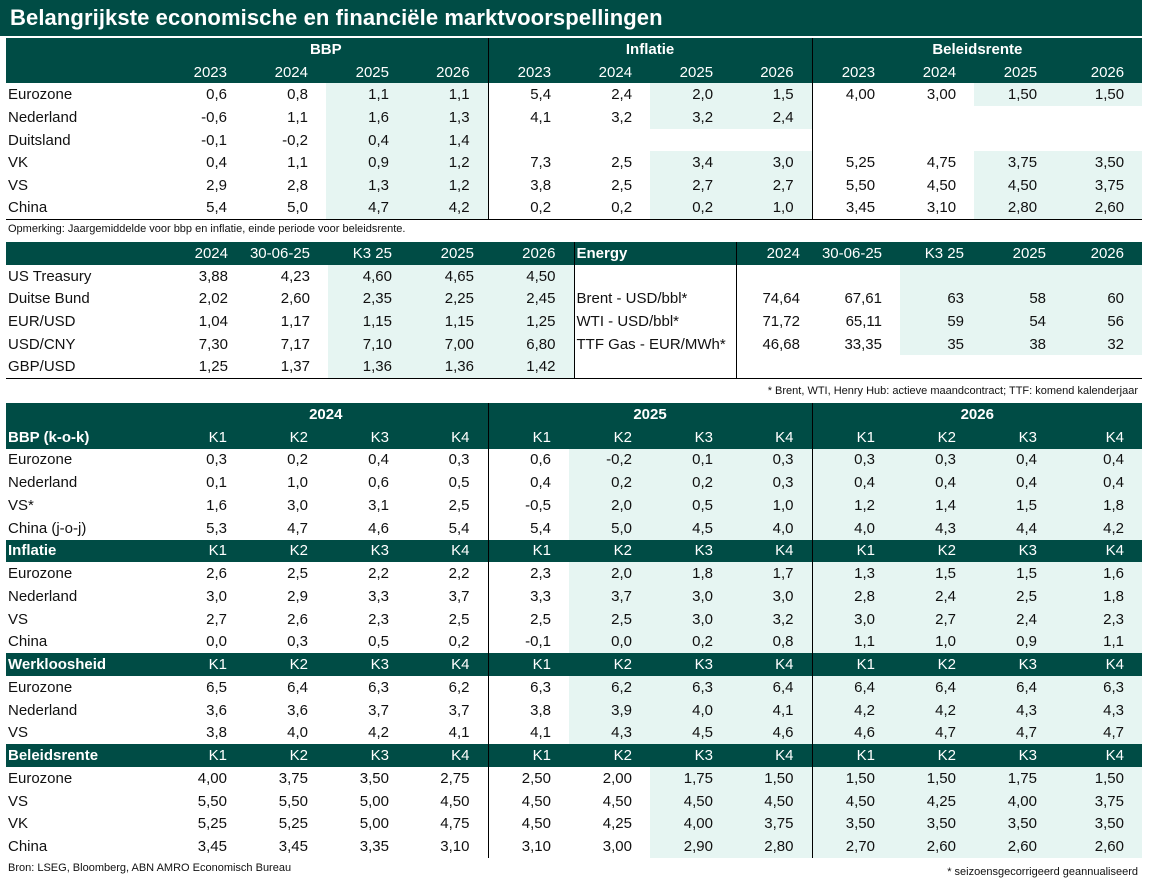 The height and width of the screenshot is (886, 1150). I want to click on inf-value: 2,7, so click(691, 185).